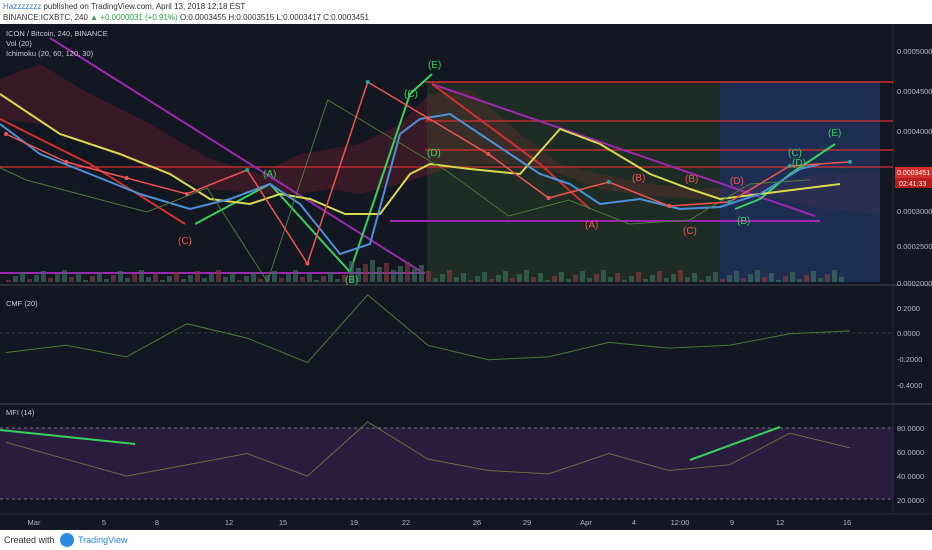 The height and width of the screenshot is (550, 932). What do you see at coordinates (591, 225) in the screenshot?
I see `wave-label: (A)` at bounding box center [591, 225].